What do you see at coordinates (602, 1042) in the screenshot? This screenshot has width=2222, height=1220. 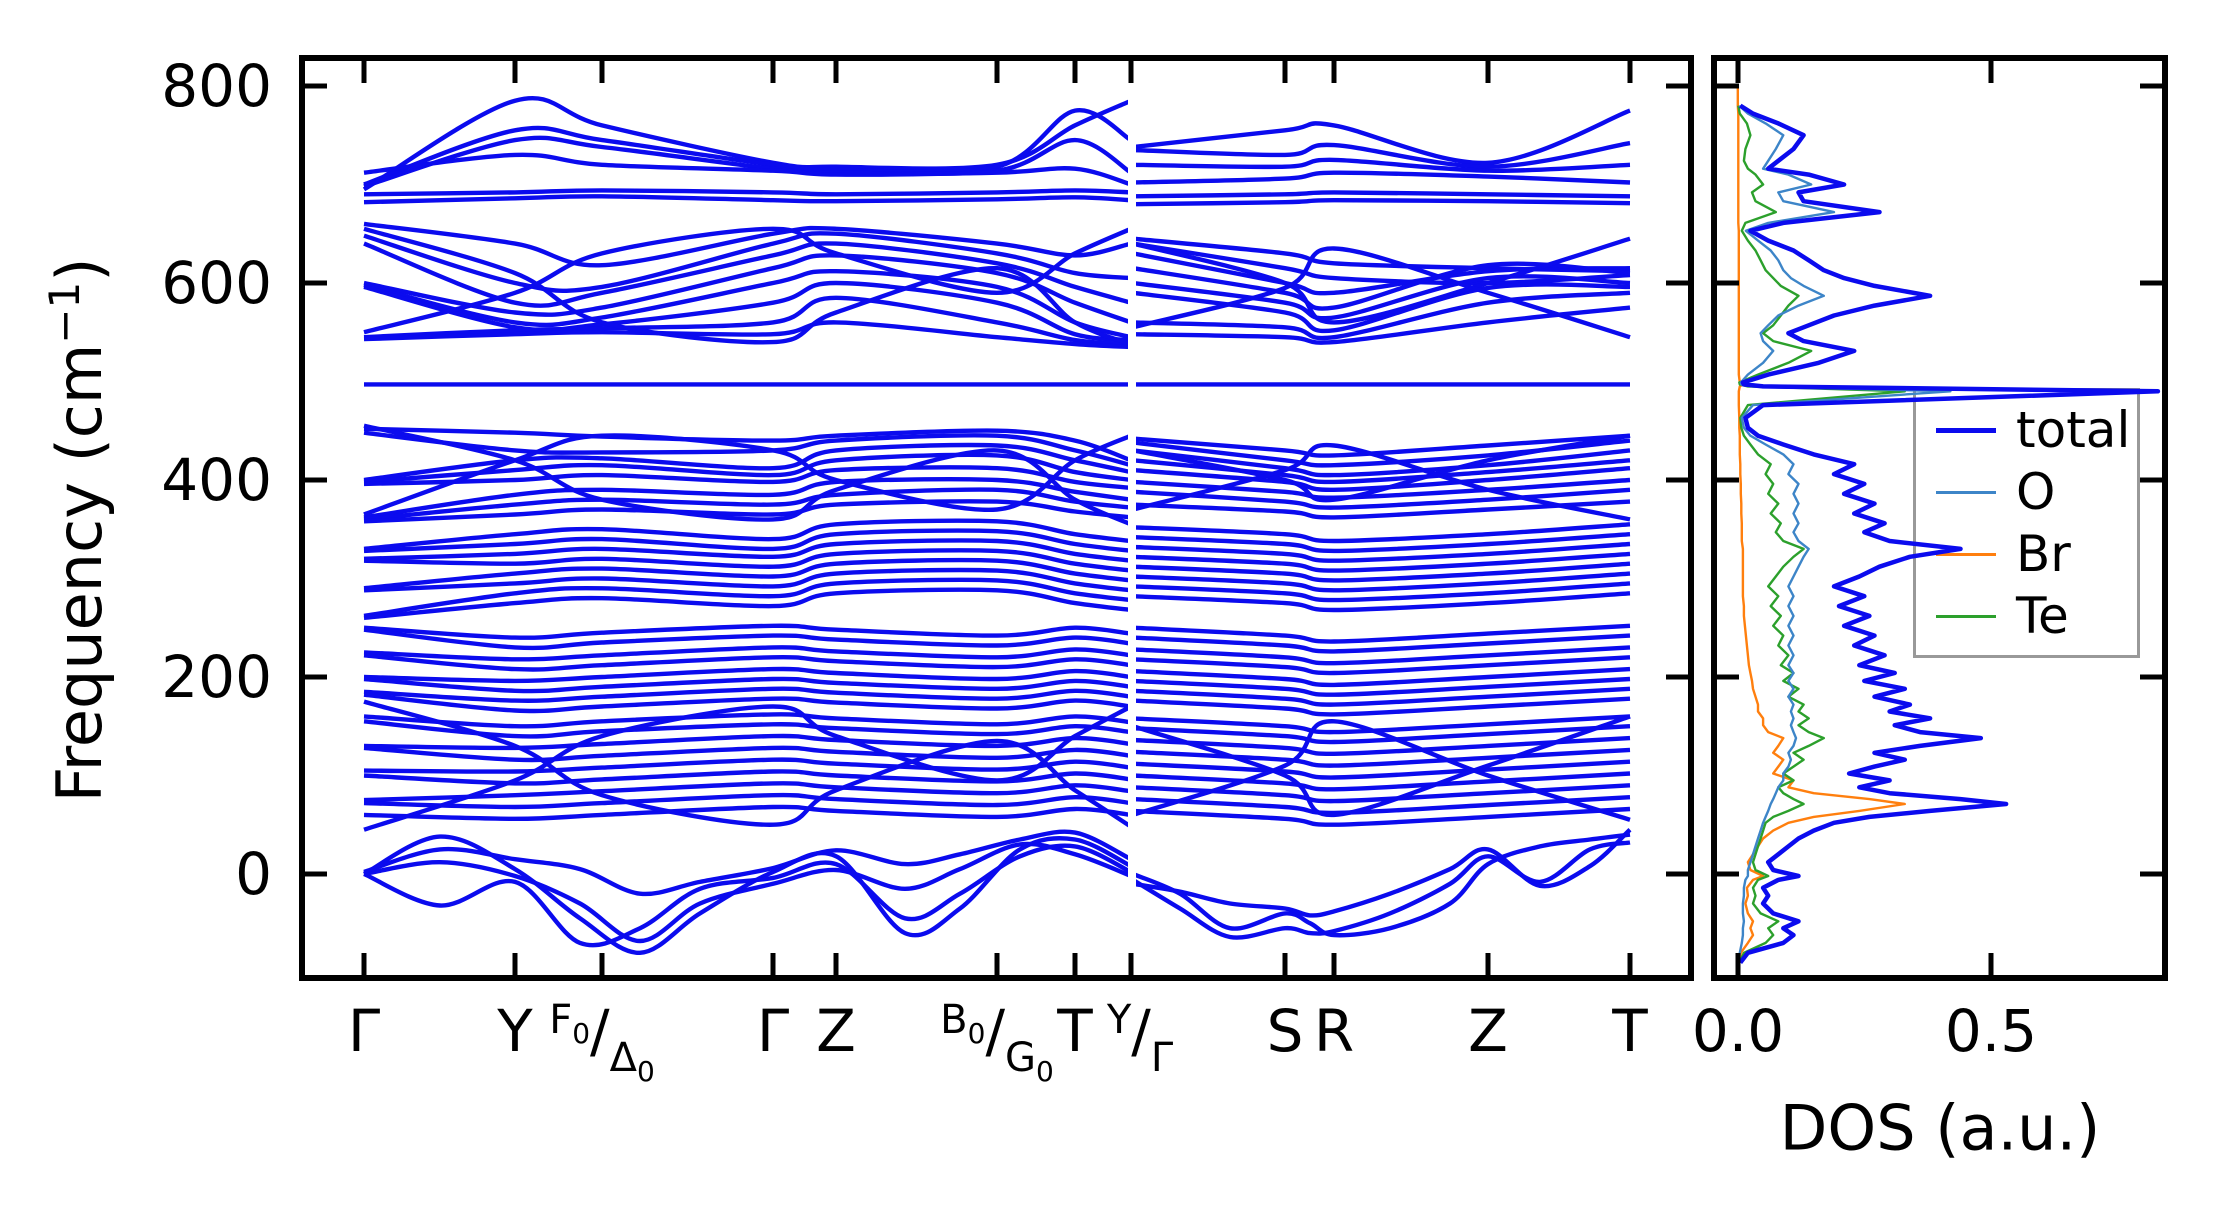 I see `x-tick-label: F0/Δ0` at bounding box center [602, 1042].